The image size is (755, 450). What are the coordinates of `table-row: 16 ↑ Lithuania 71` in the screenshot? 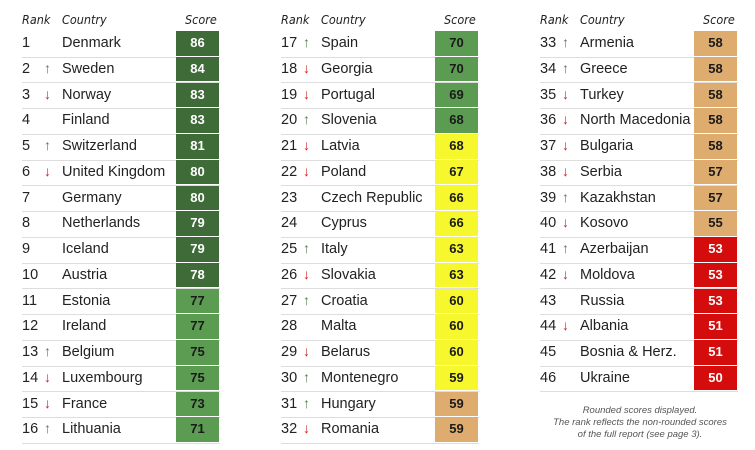 It's located at (121, 430).